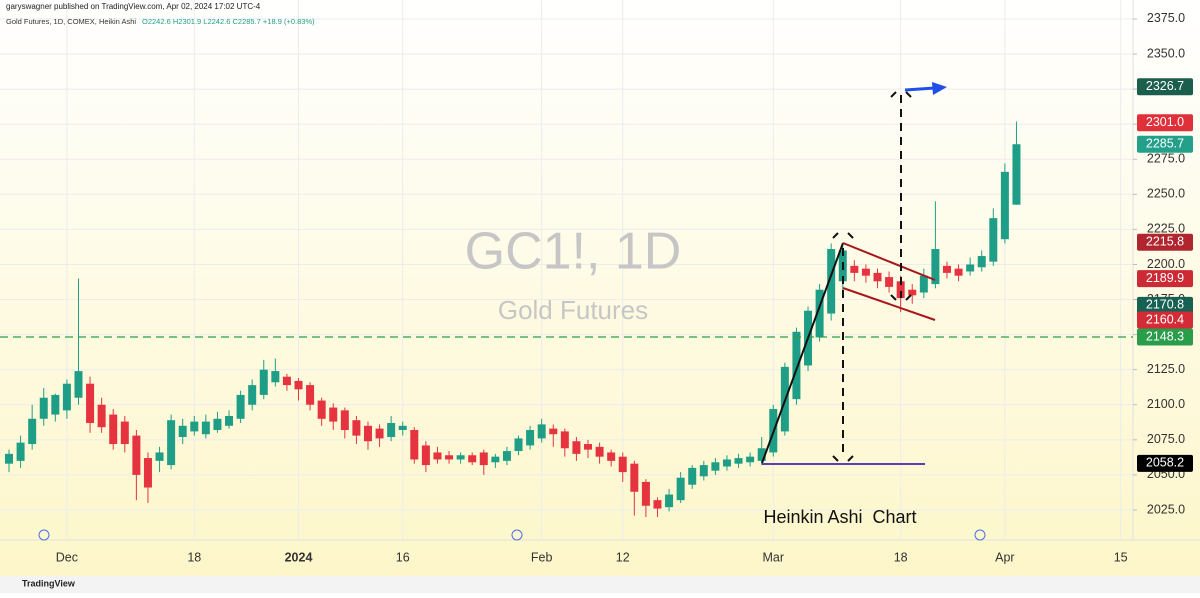 The image size is (1200, 598). What do you see at coordinates (839, 517) in the screenshot?
I see `annotation: Heinkin Ashi Chart` at bounding box center [839, 517].